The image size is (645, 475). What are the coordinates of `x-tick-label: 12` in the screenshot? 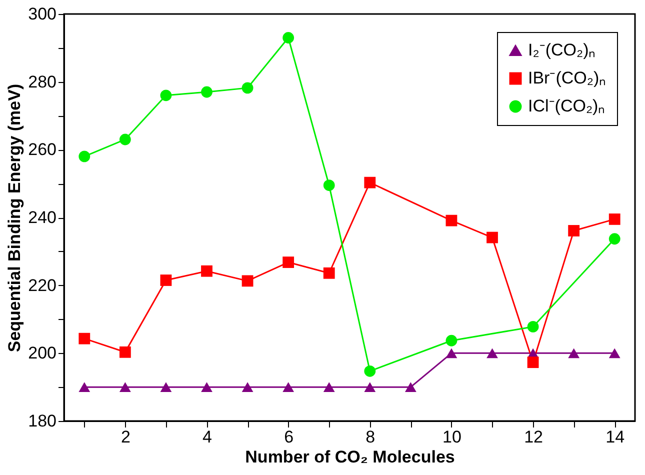 It's located at (533, 437).